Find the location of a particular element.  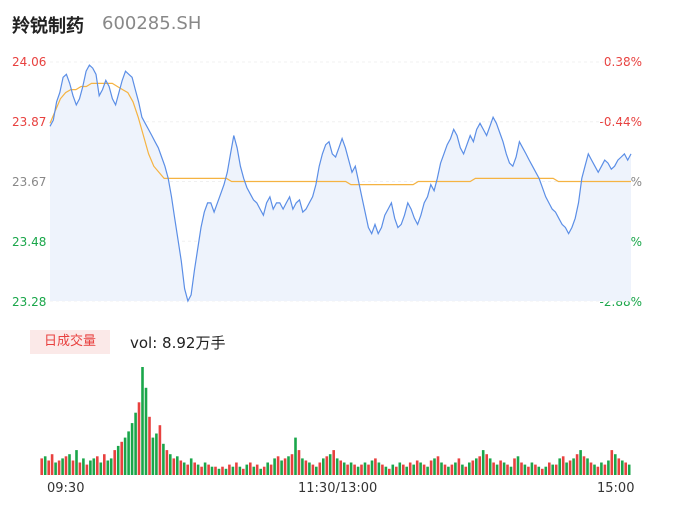

price-tick: 23.48 is located at coordinates (29, 242).